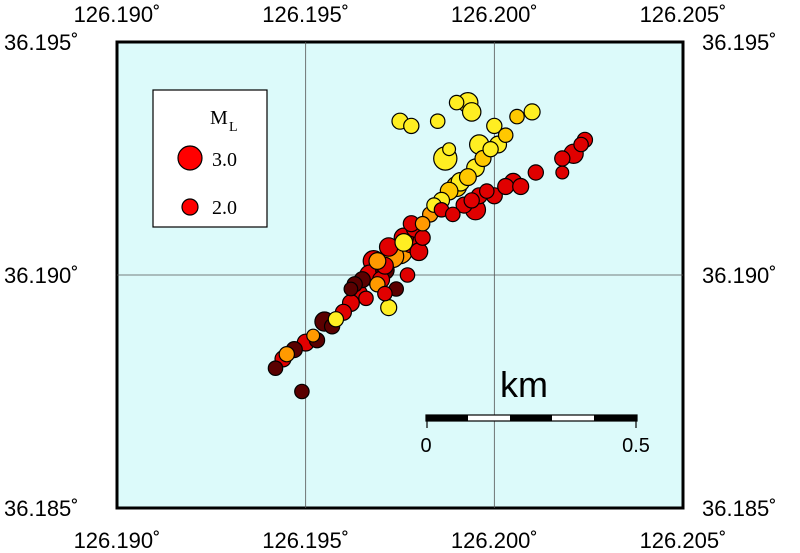 This screenshot has height=553, width=800. I want to click on lon-tick-label-top: 126.205˚, so click(683, 14).